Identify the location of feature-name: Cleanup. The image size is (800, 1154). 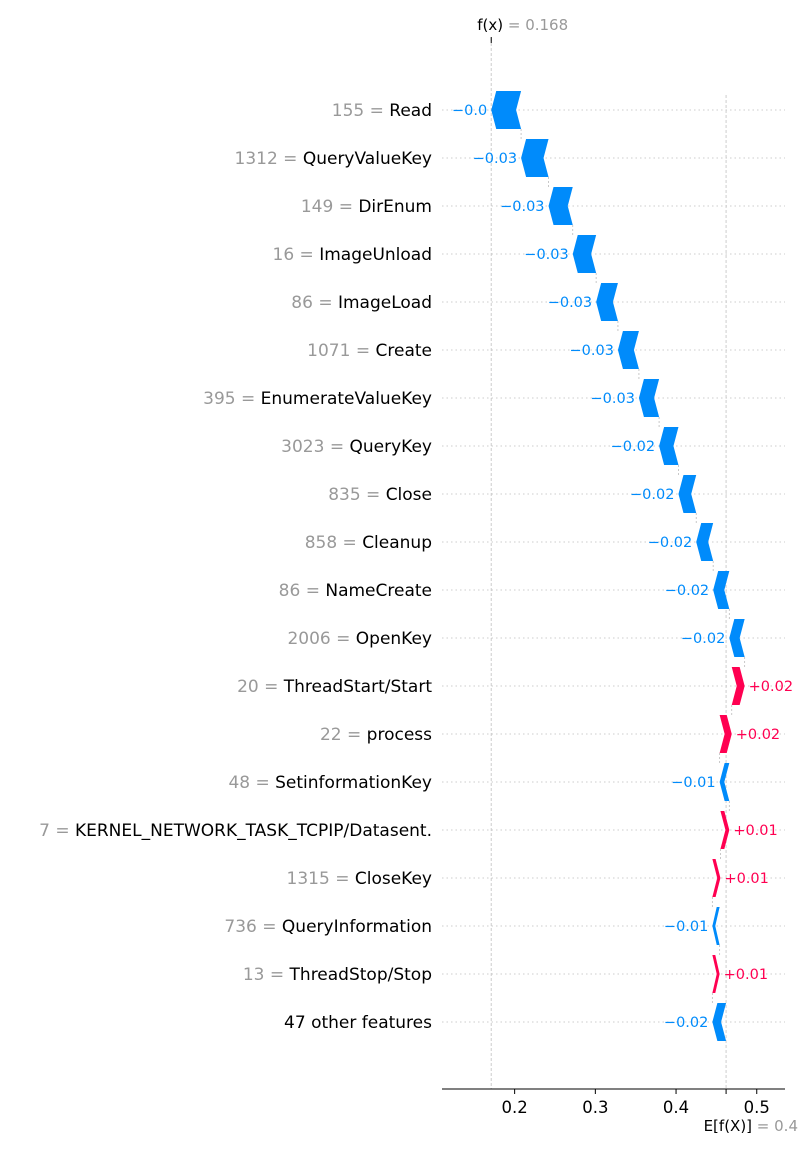
(397, 543).